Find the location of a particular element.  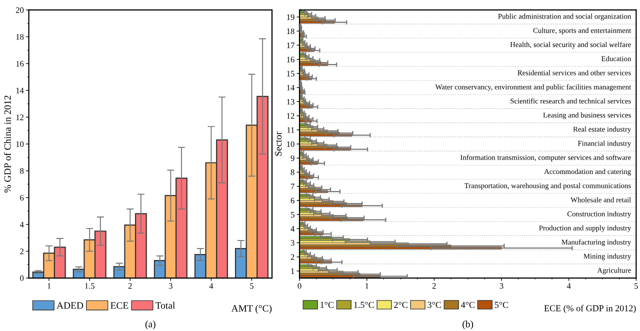

legend-label: 2°C is located at coordinates (401, 305).